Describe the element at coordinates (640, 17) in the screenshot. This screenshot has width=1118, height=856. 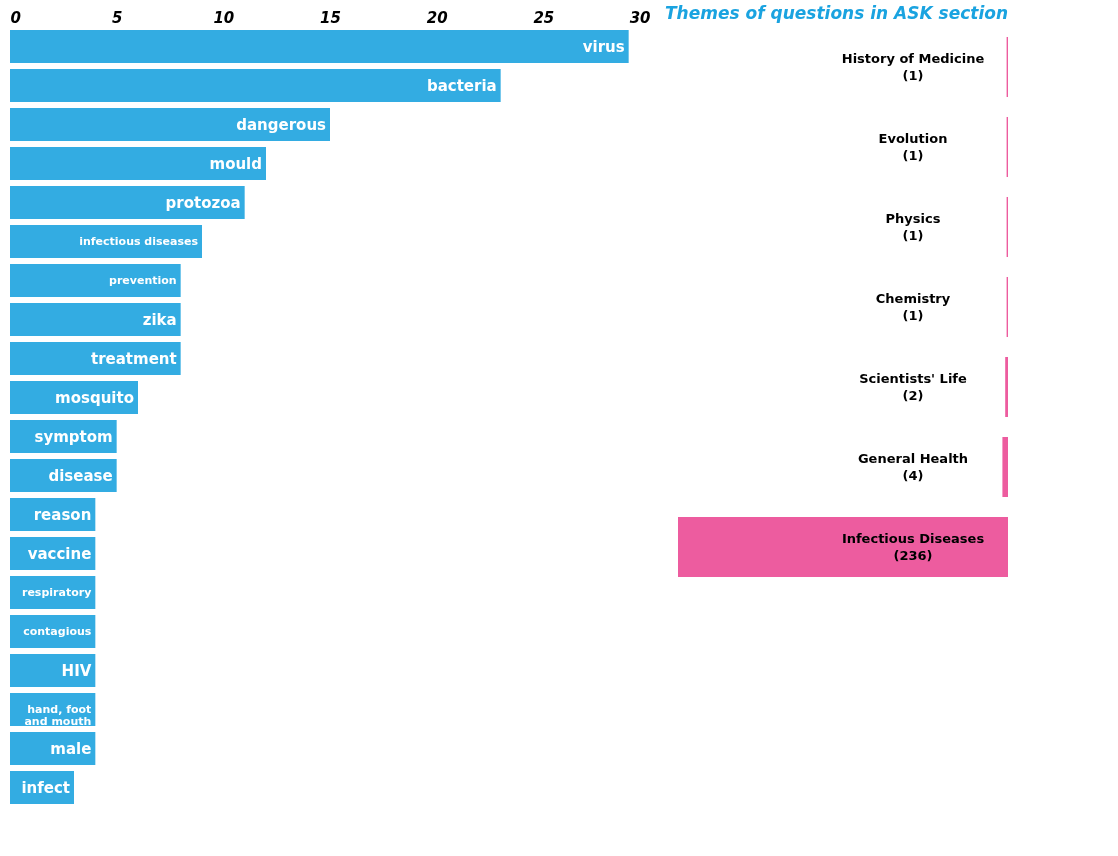
I see `x-tick-label: 30` at that location.